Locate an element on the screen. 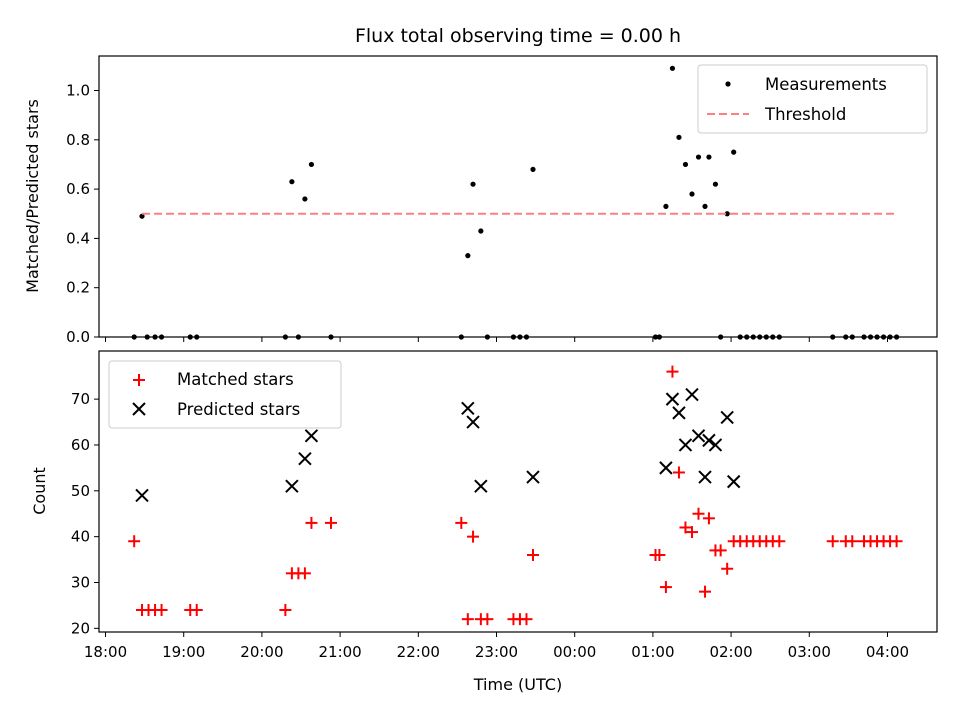 Image resolution: width=960 pixels, height=720 pixels. x-tick-label: 04:00 is located at coordinates (887, 652).